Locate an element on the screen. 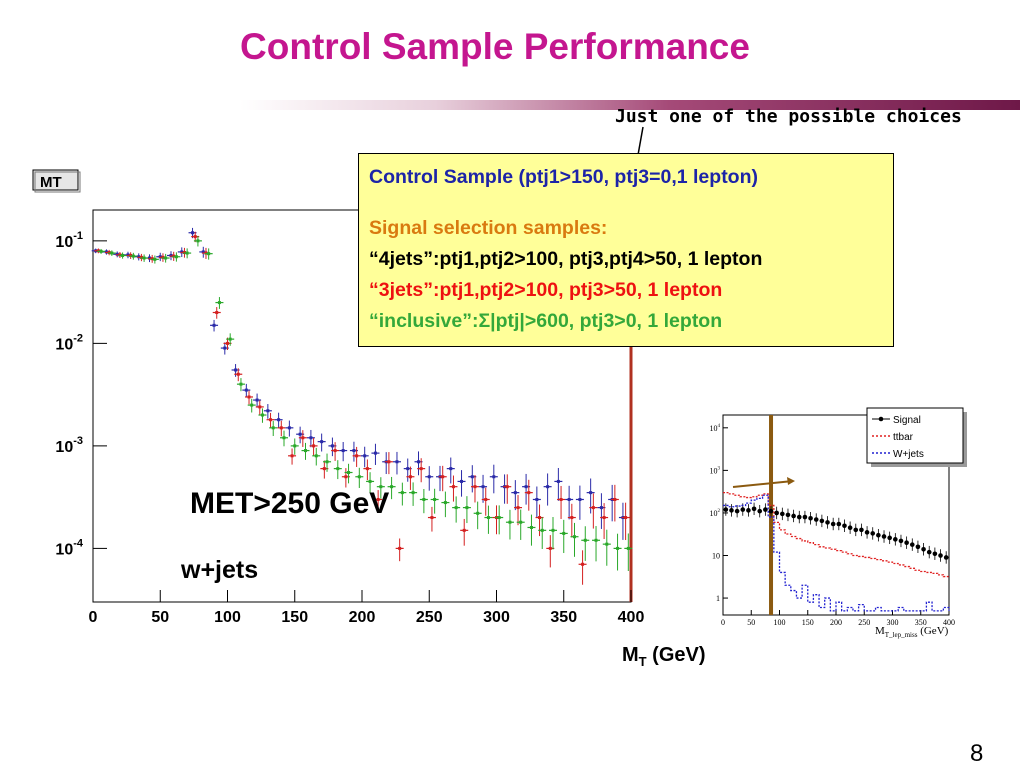 The image size is (1024, 768). y-tick-label: 10⁻¹ is located at coordinates (69, 240).